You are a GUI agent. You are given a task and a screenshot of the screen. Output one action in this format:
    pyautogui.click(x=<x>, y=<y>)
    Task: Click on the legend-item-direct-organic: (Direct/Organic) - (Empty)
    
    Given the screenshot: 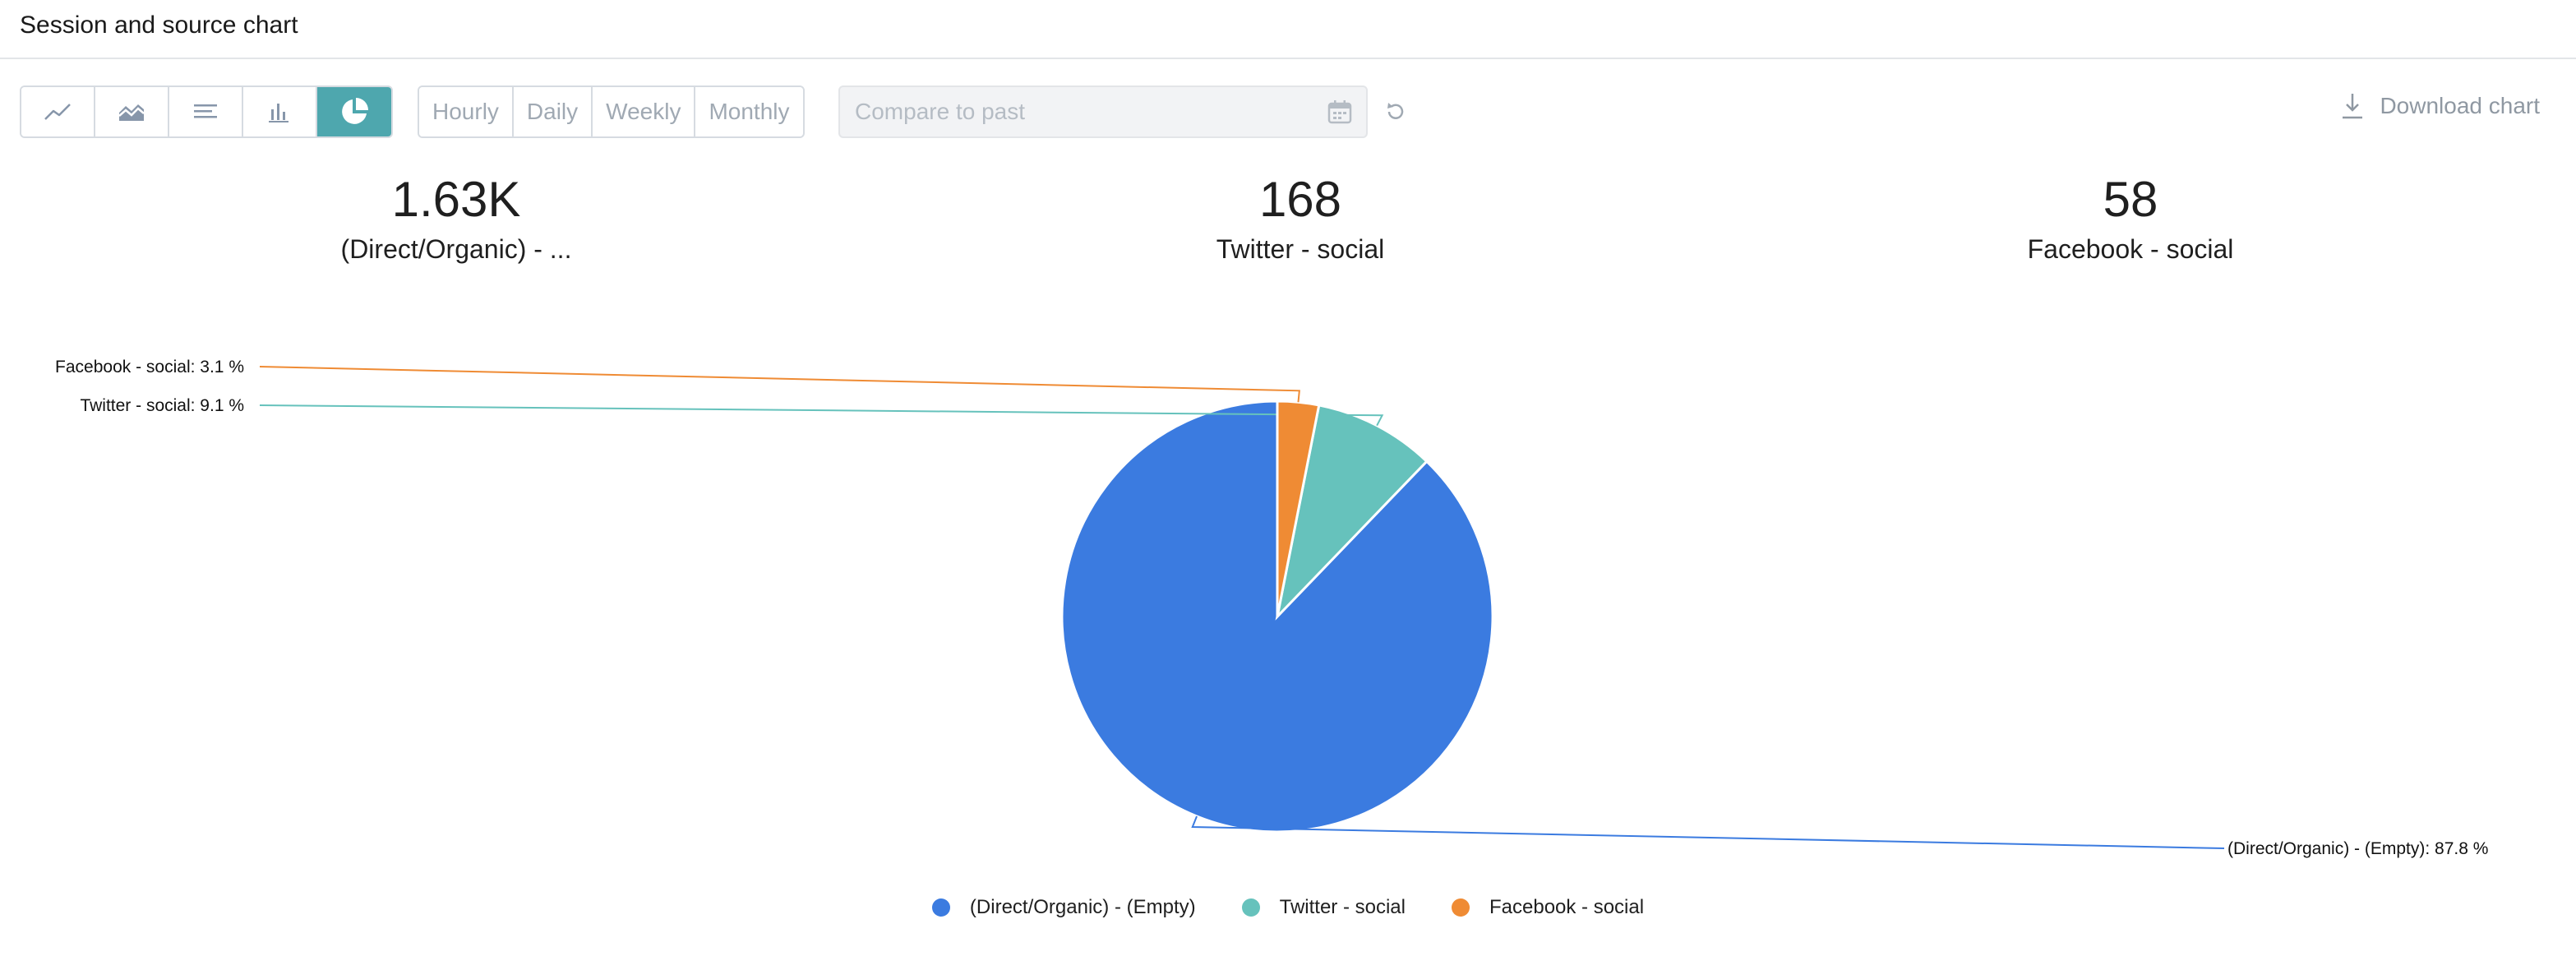 What is the action you would take?
    pyautogui.click(x=1064, y=907)
    